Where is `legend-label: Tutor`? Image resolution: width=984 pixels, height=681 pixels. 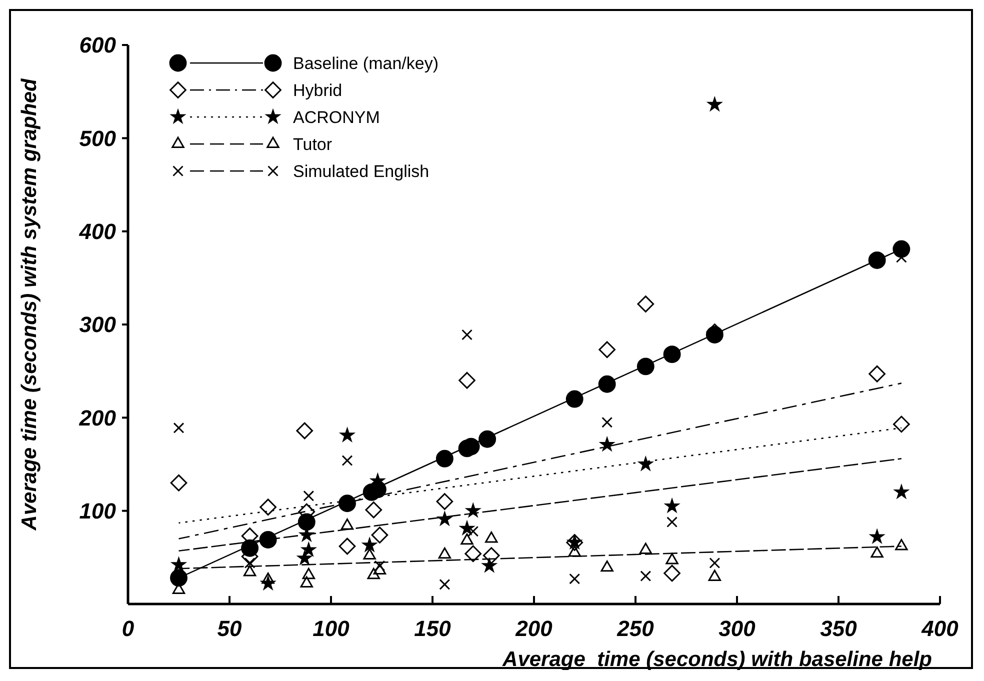
legend-label: Tutor is located at coordinates (312, 144).